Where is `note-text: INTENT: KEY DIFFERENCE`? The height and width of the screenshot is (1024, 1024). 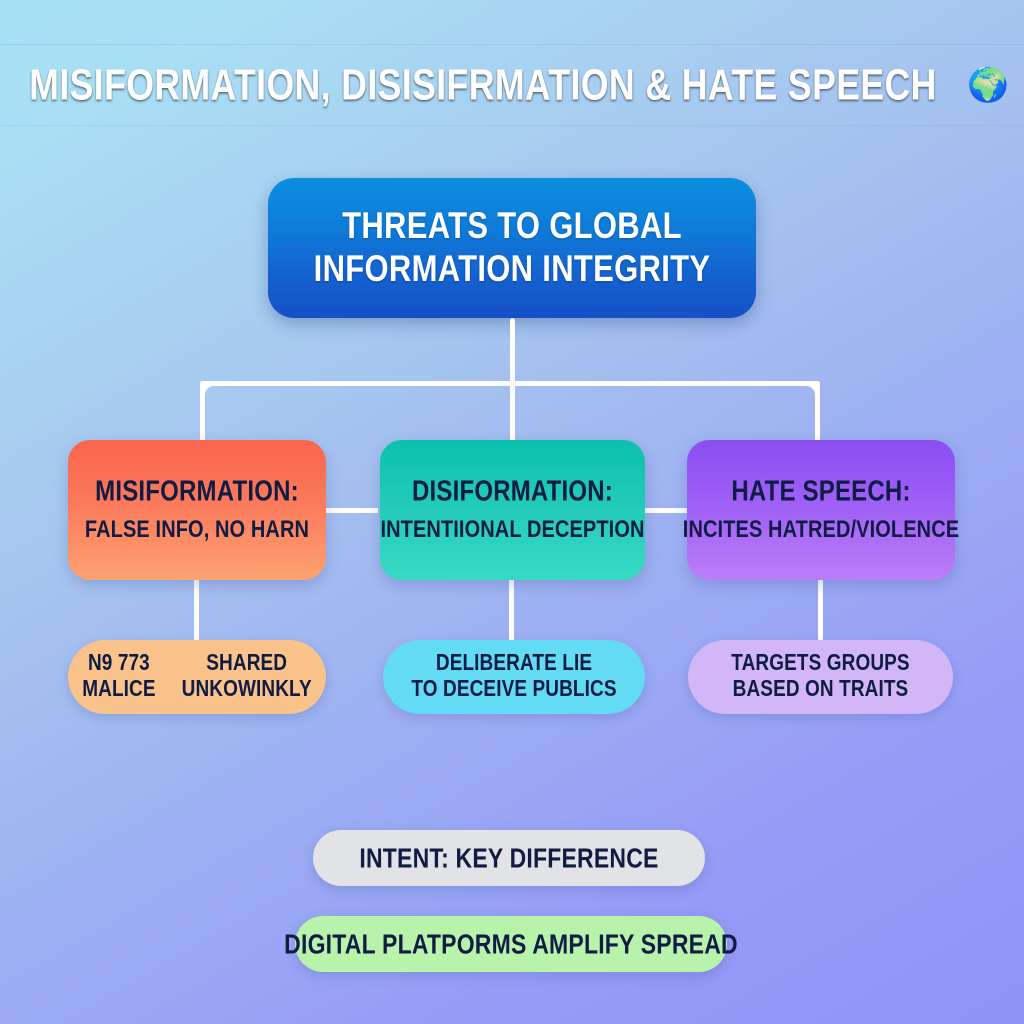
note-text: INTENT: KEY DIFFERENCE is located at coordinates (509, 857).